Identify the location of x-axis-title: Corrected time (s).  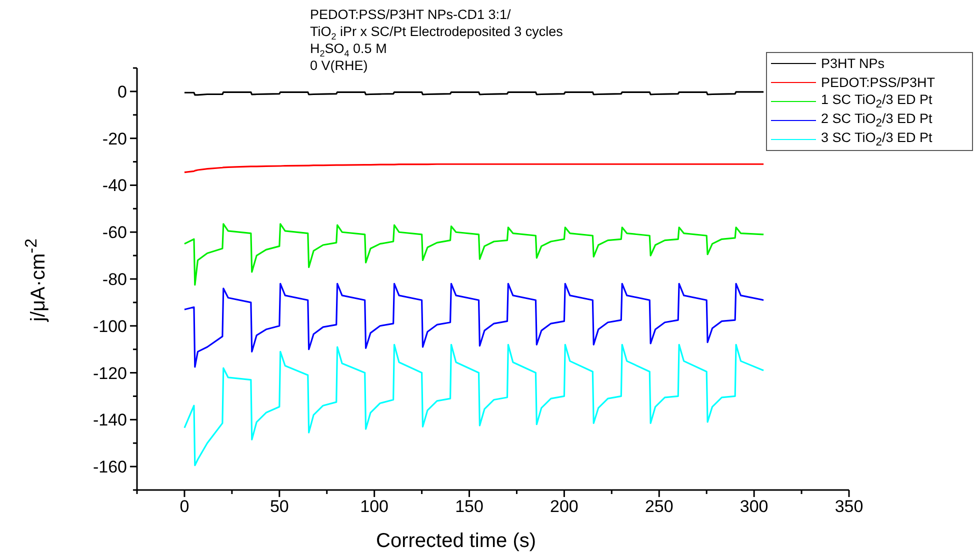
(456, 541).